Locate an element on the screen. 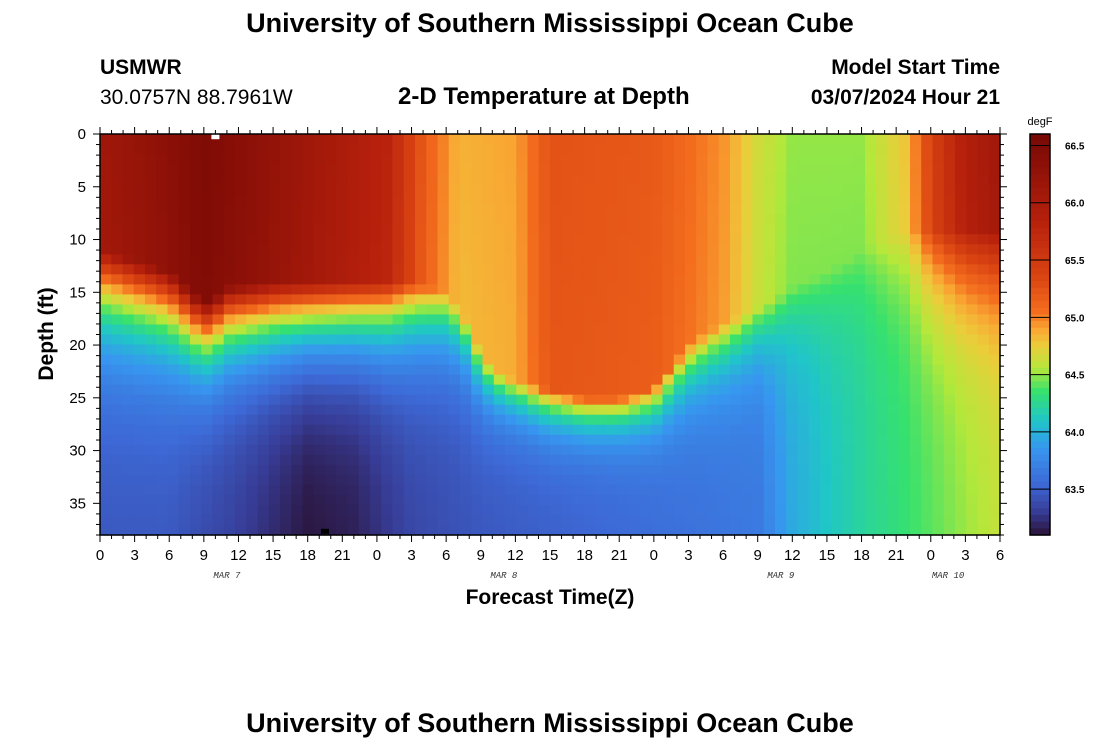 This screenshot has height=750, width=1100. colorbar-tick-label: 64.0 is located at coordinates (1075, 433).